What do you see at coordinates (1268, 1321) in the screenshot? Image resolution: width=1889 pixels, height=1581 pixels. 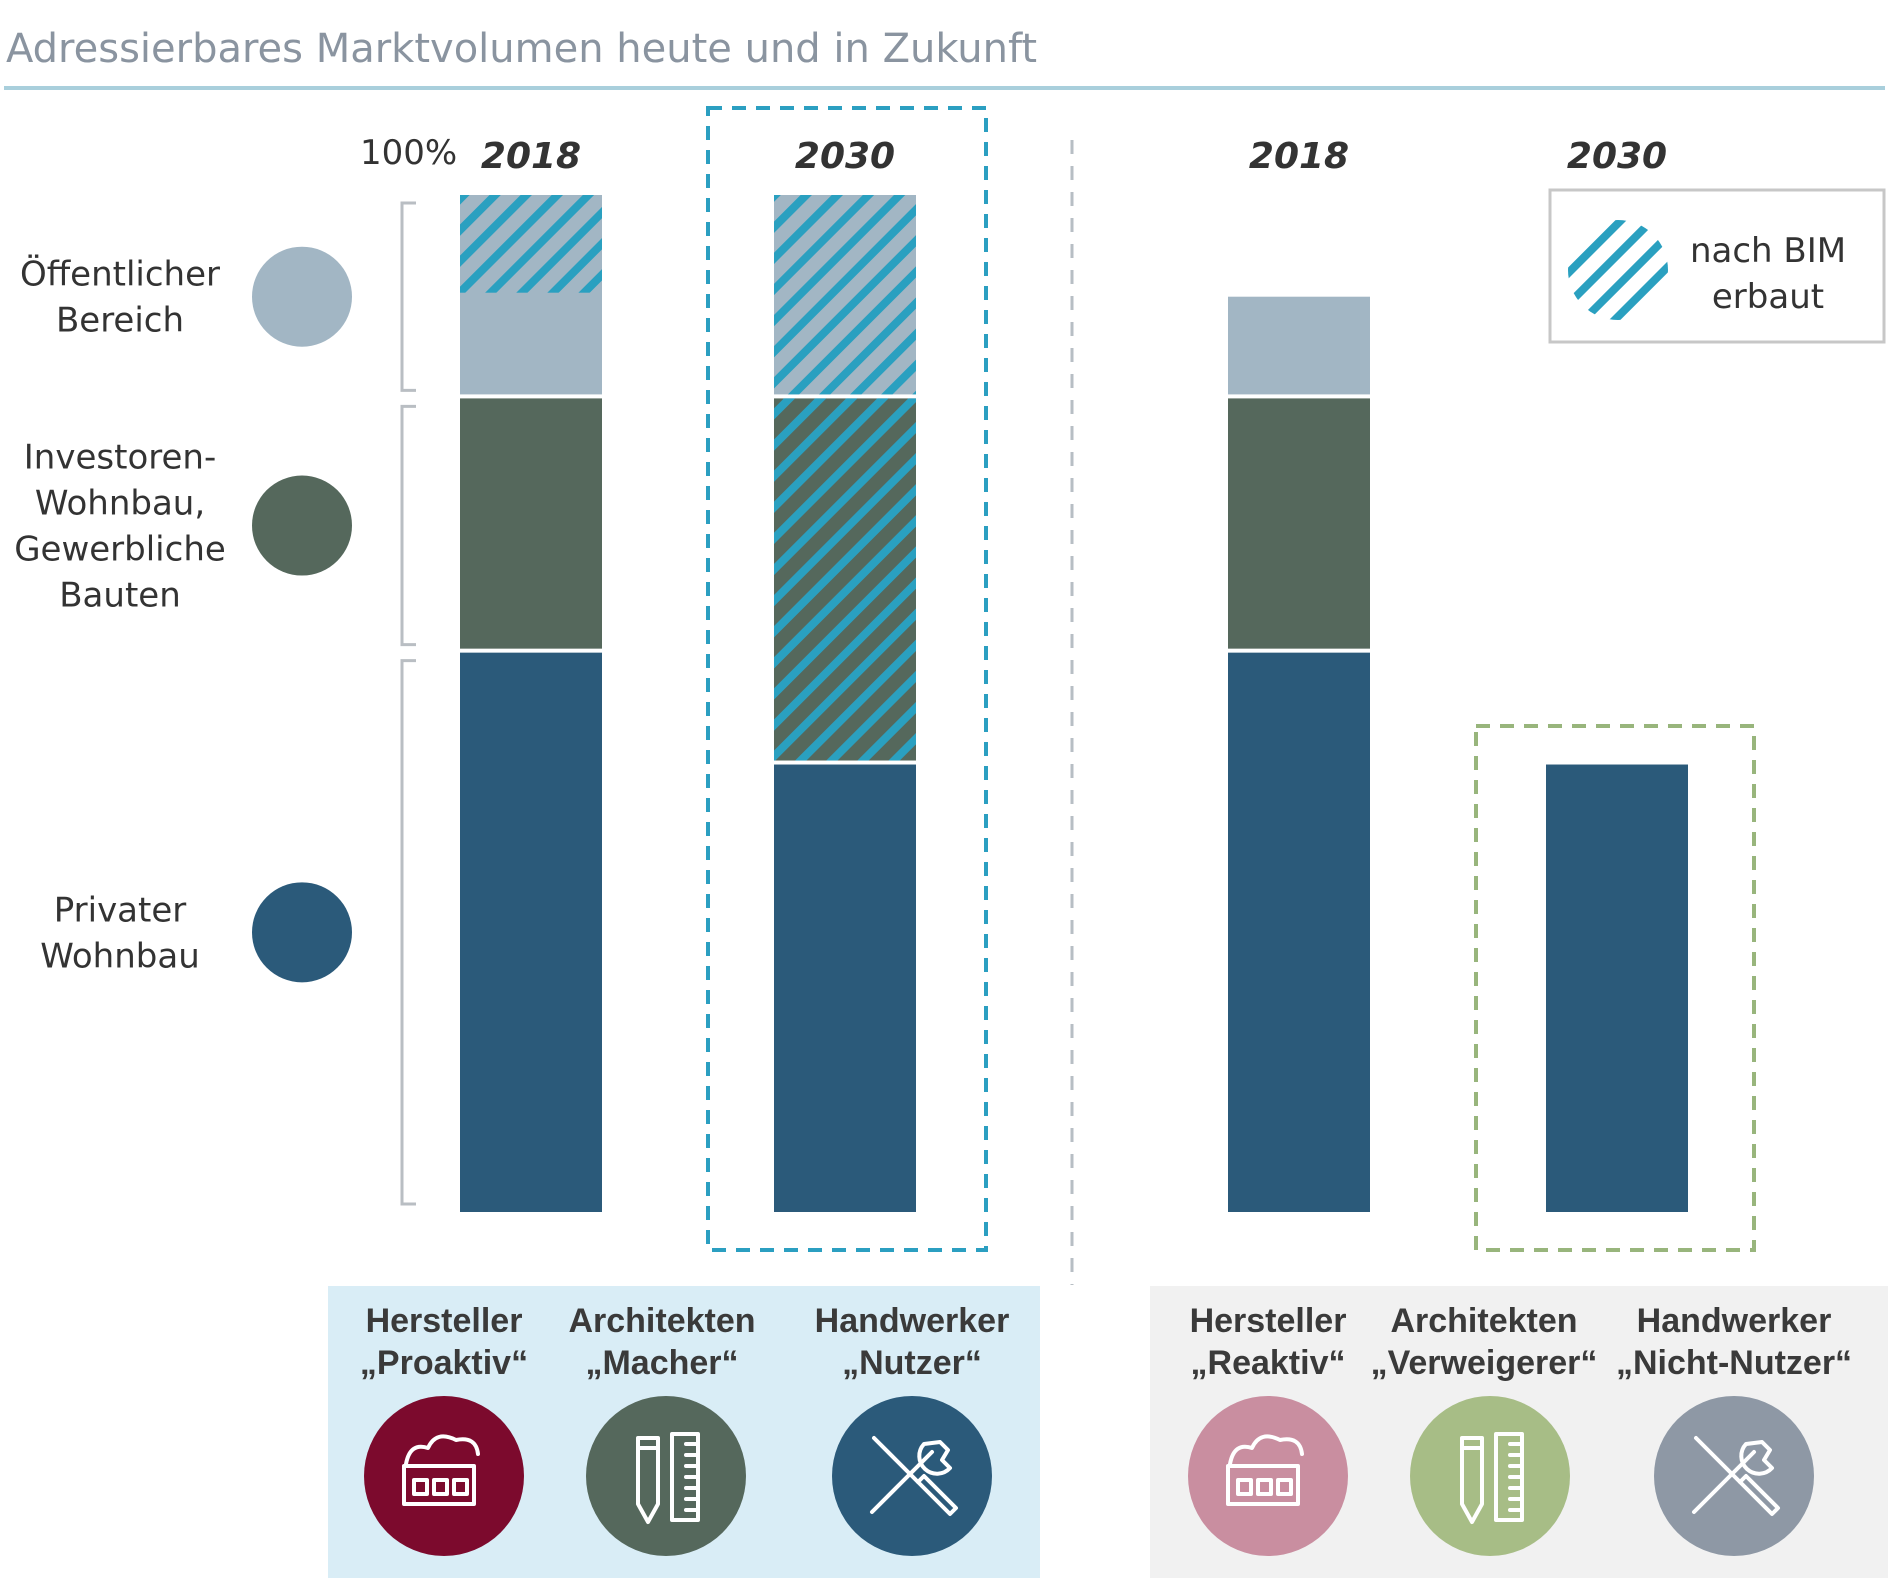 I see `actor-label-2-1-line-1: Hersteller` at bounding box center [1268, 1321].